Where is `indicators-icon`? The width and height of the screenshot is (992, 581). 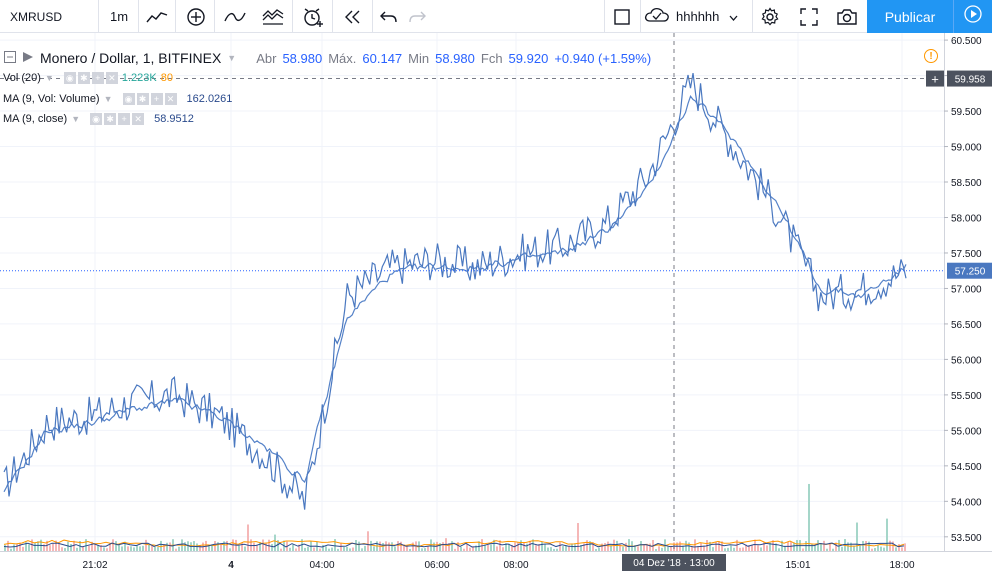
indicators-icon is located at coordinates (235, 16).